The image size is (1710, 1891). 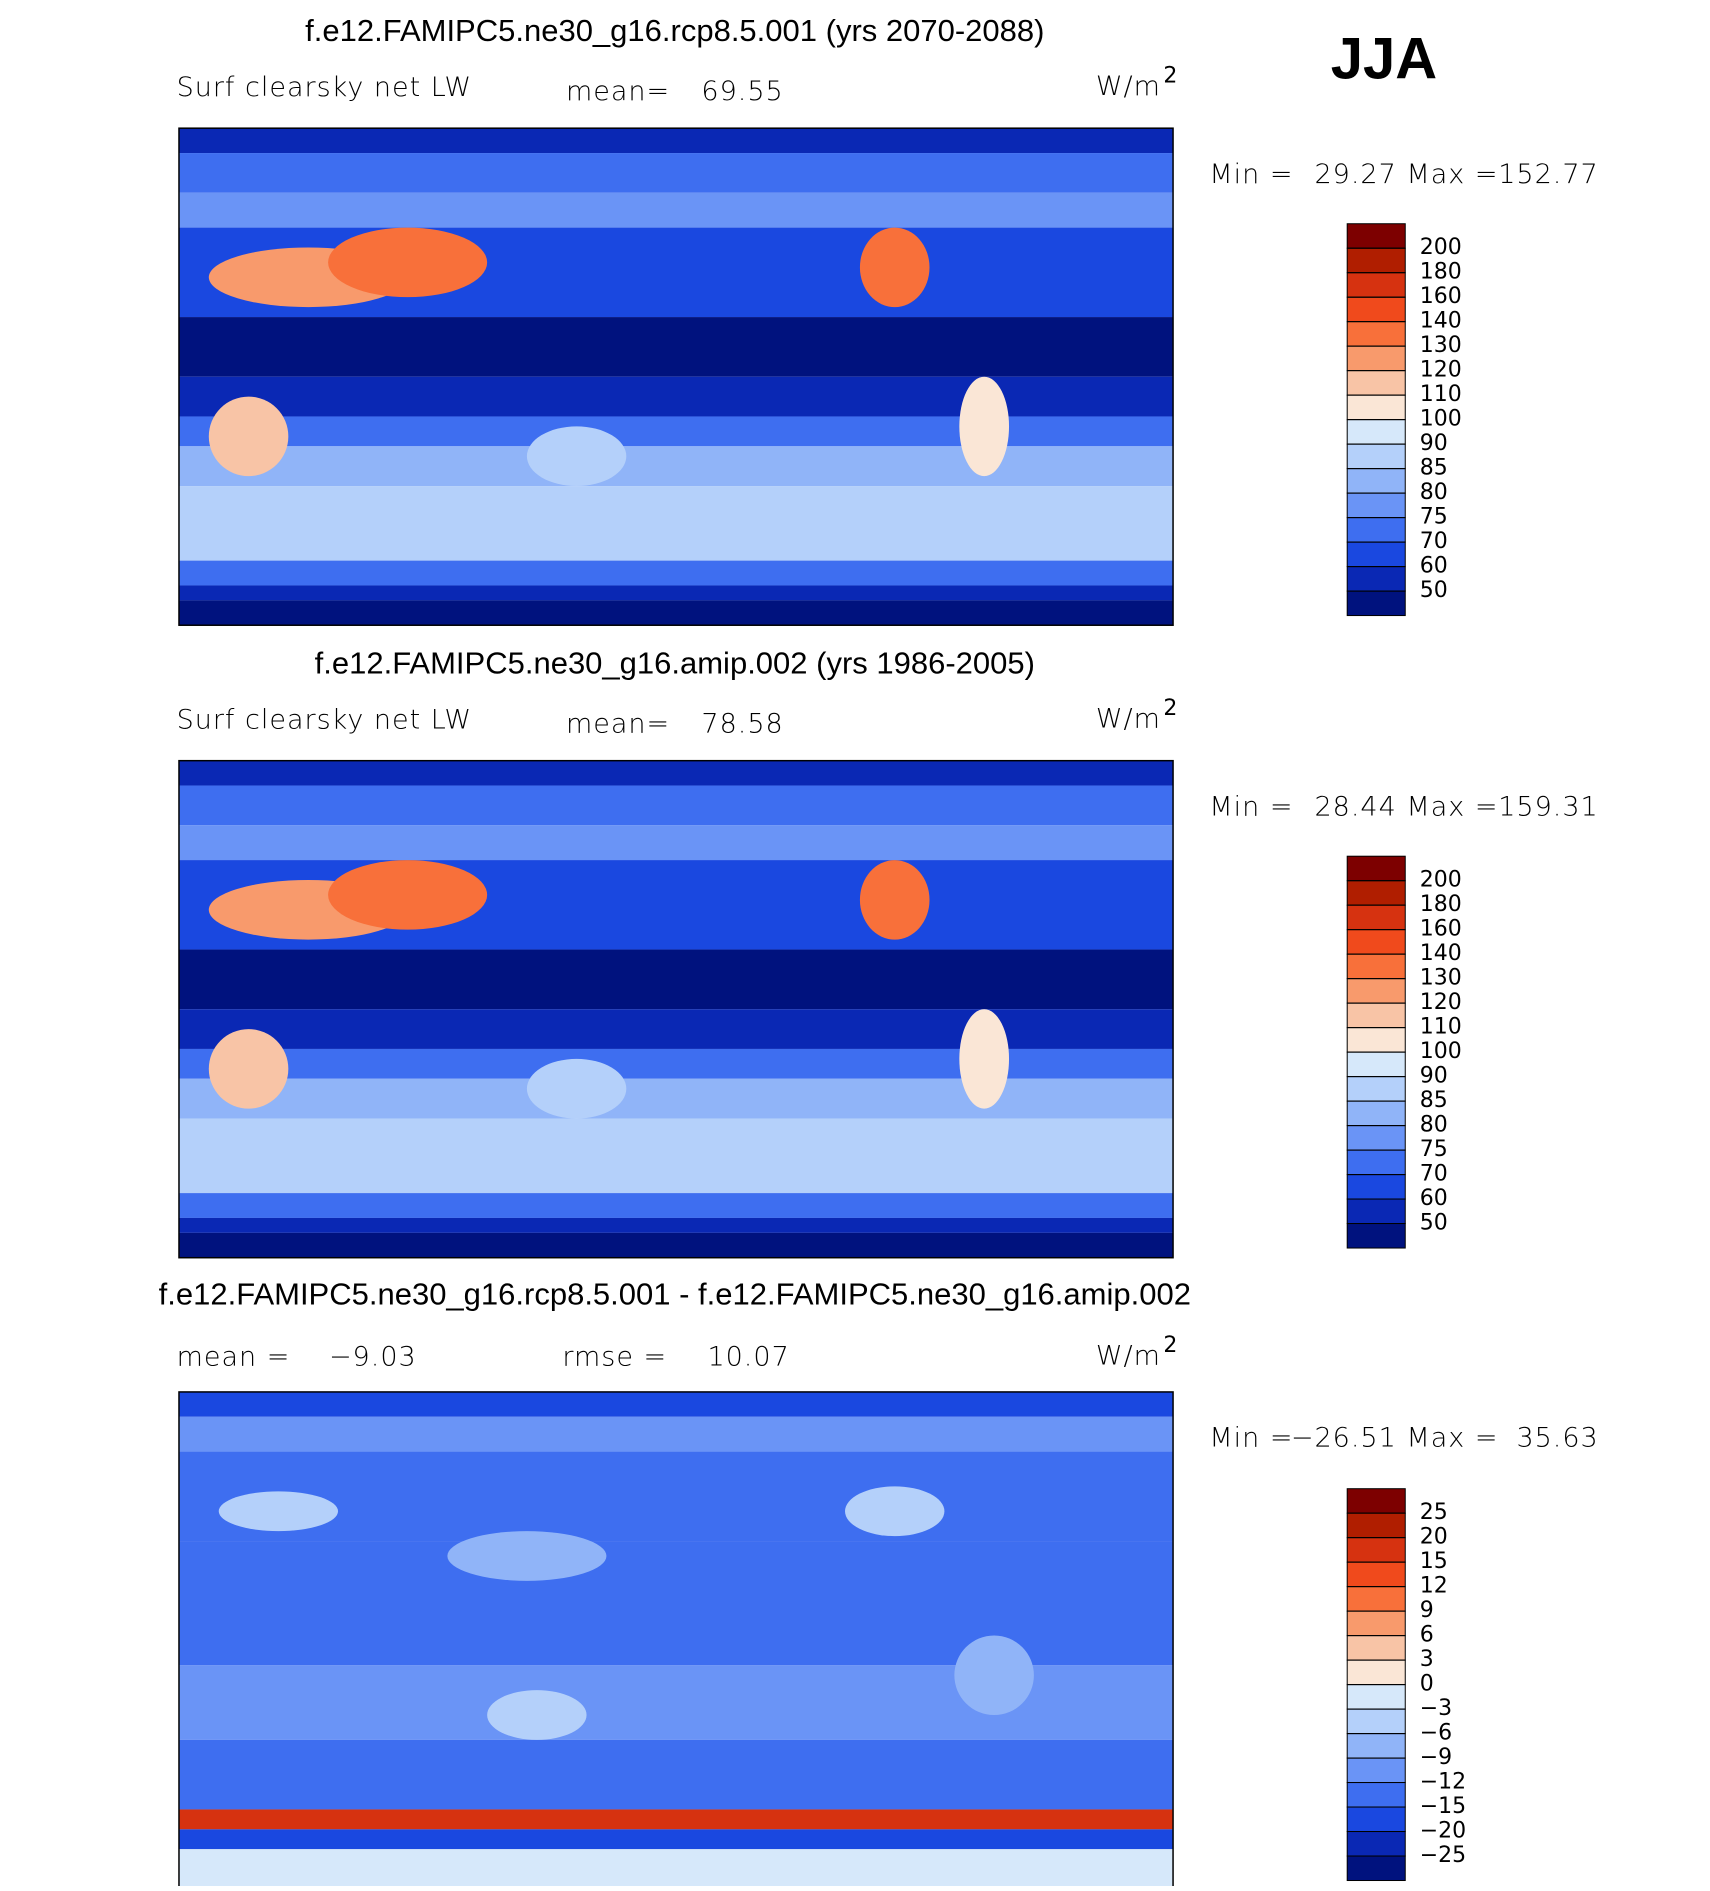 I want to click on colorbar-label: 160, so click(x=1441, y=296).